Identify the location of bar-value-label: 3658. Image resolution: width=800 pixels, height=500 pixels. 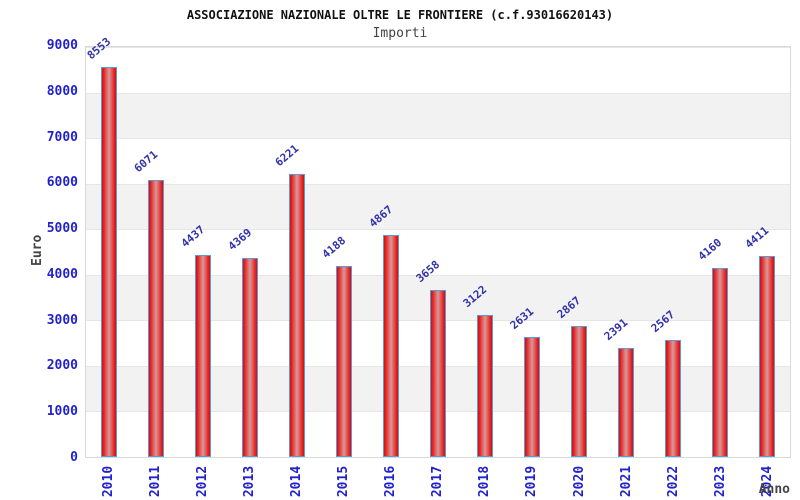
(428, 272).